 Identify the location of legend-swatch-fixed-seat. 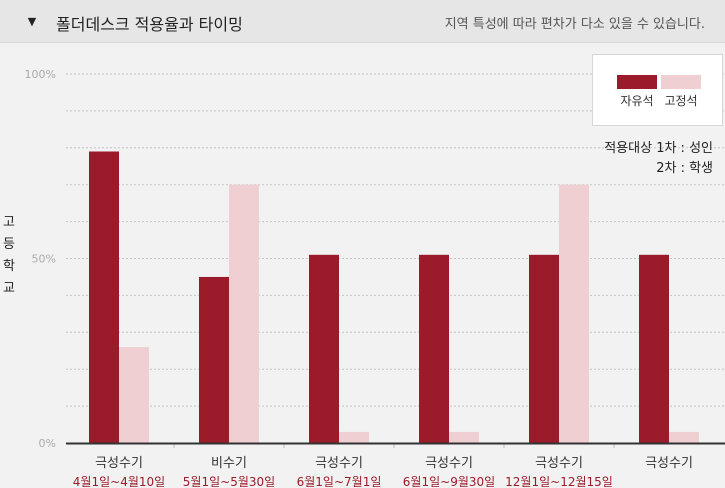
(681, 82).